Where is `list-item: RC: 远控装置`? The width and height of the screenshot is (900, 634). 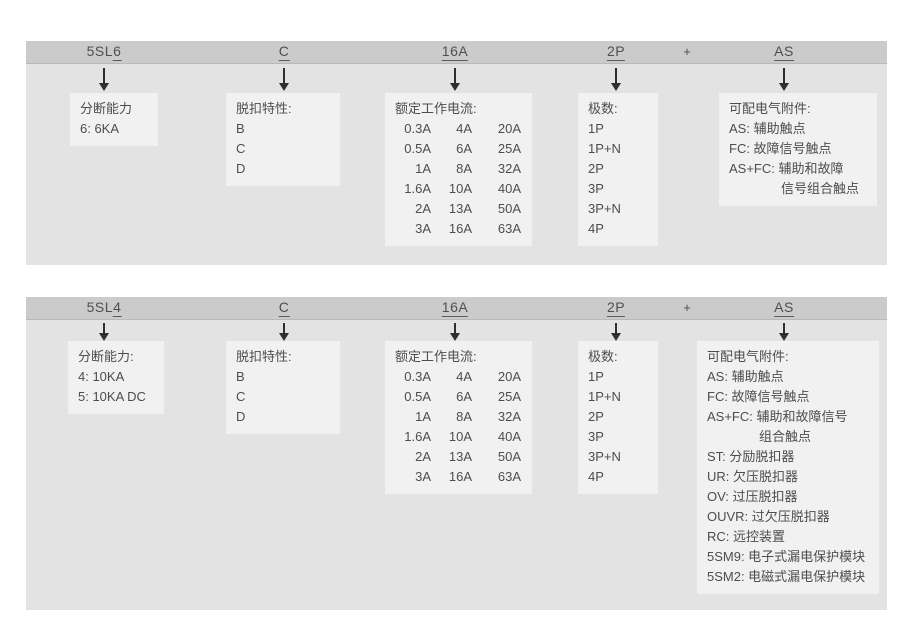 list-item: RC: 远控装置 is located at coordinates (746, 536).